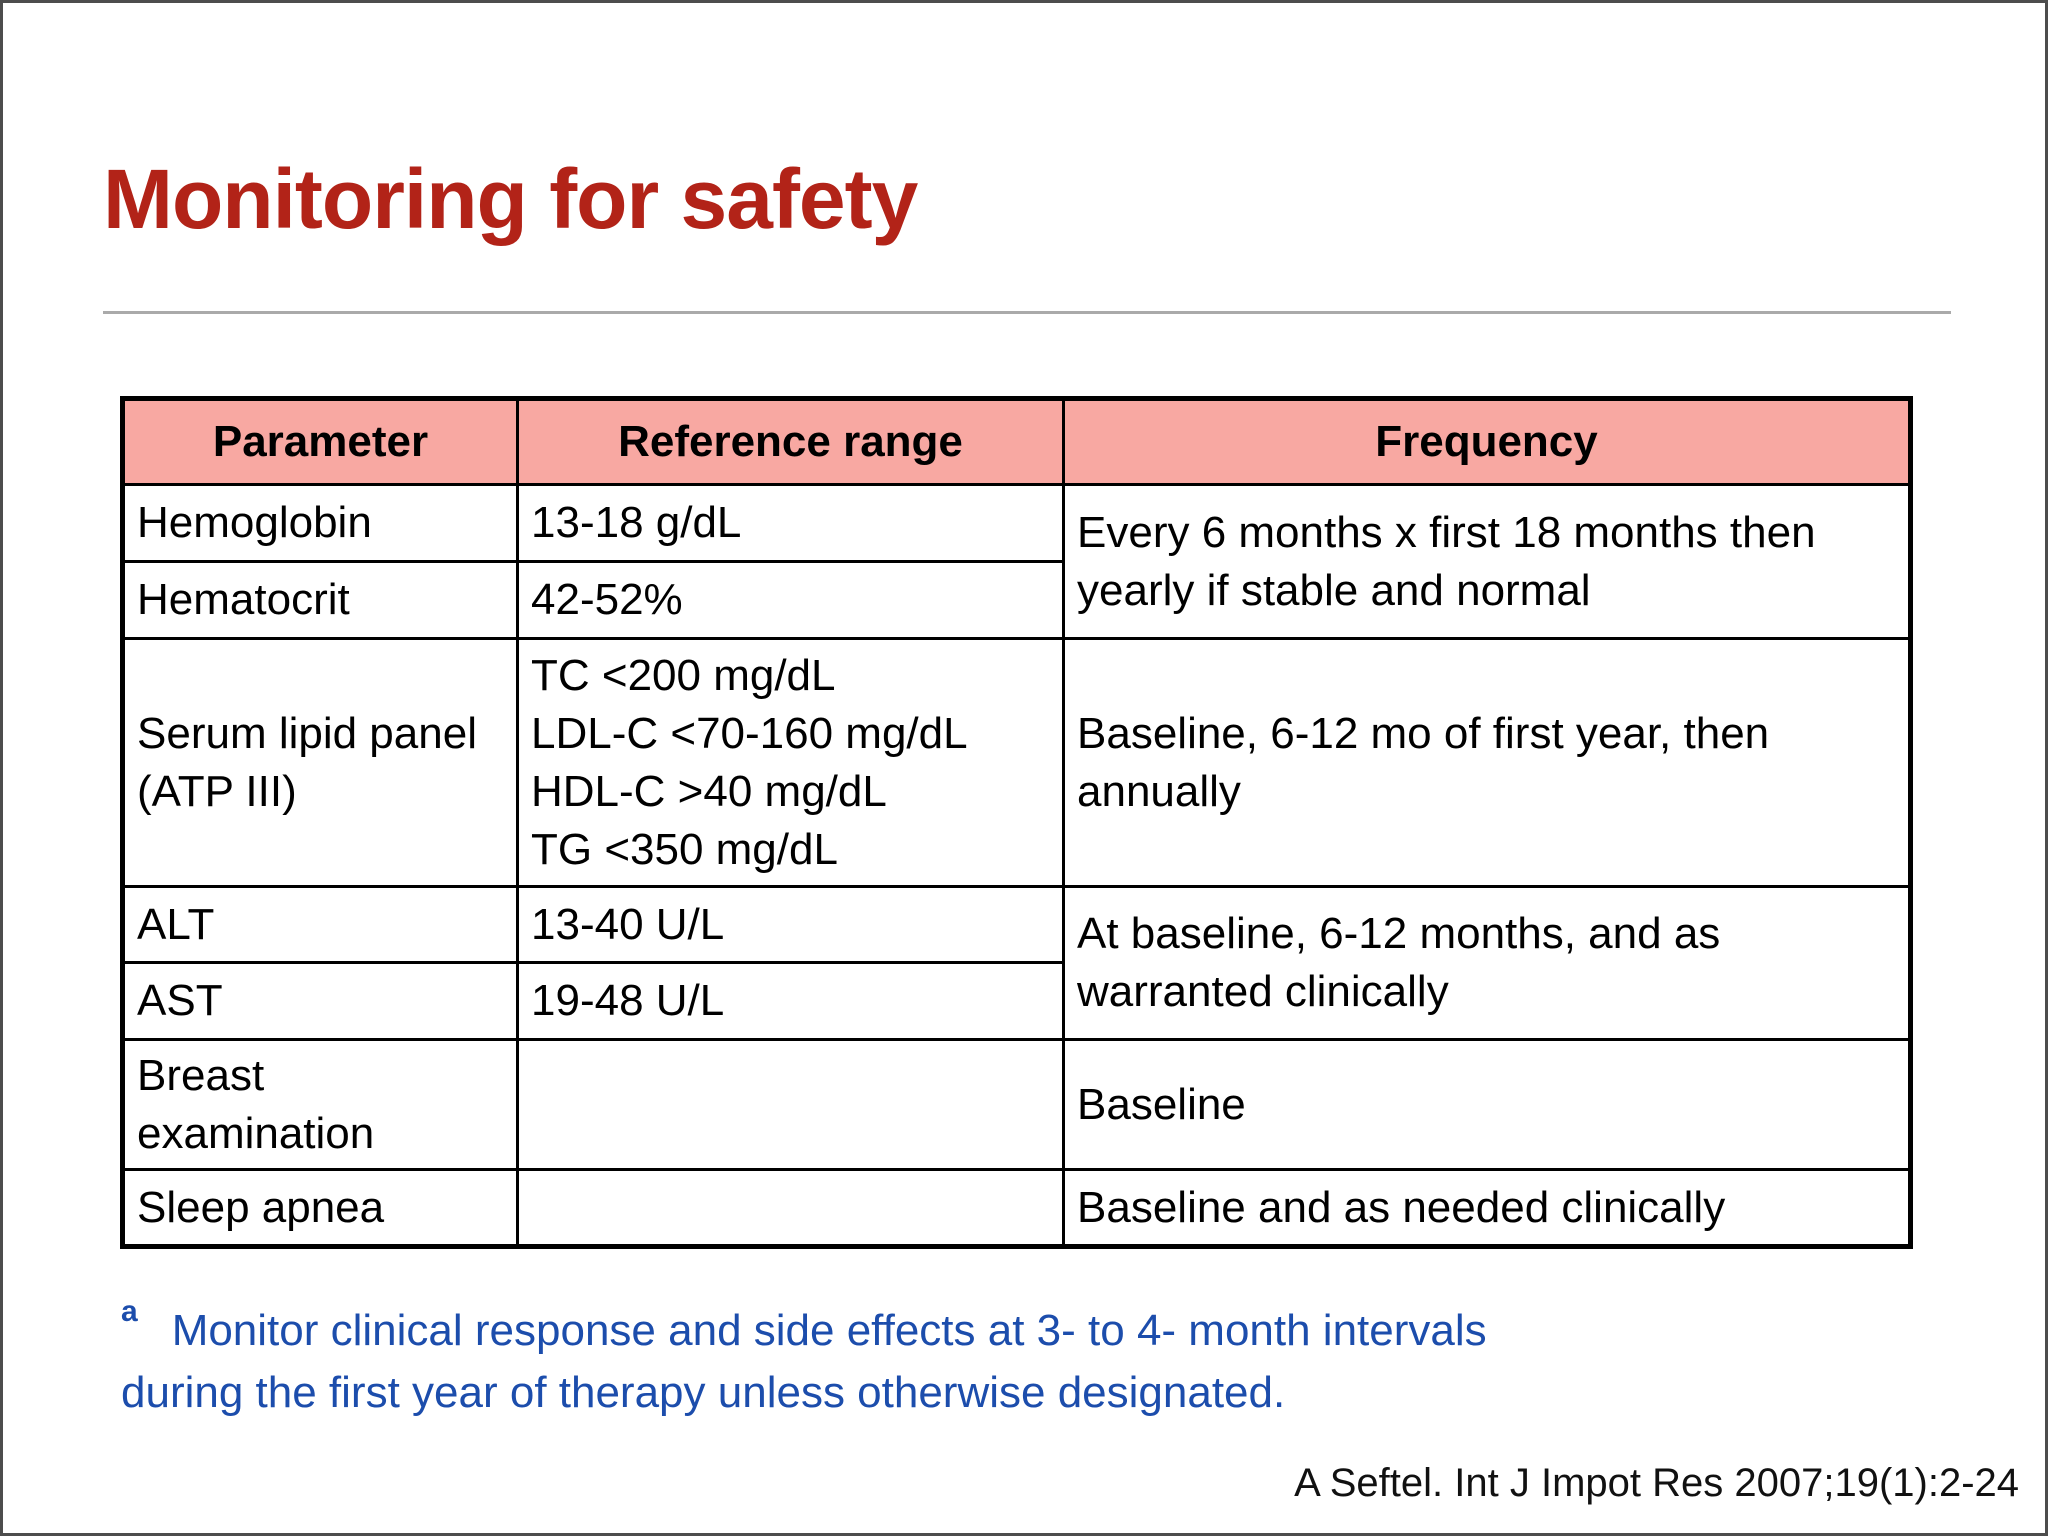 The height and width of the screenshot is (1536, 2048). Describe the element at coordinates (320, 441) in the screenshot. I see `col-header-parameter: Parameter` at that location.